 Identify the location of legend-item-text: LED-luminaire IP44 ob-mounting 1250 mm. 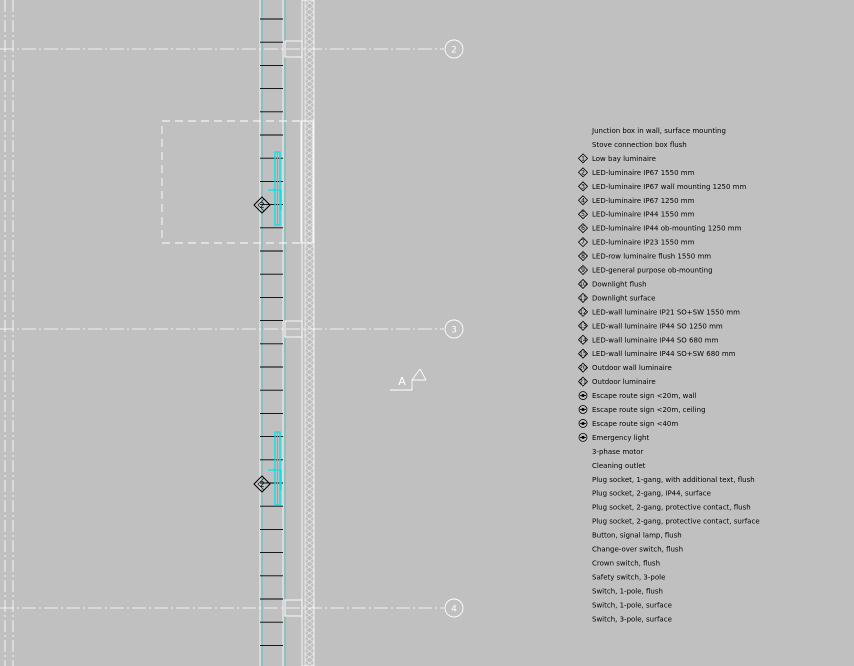
(667, 229).